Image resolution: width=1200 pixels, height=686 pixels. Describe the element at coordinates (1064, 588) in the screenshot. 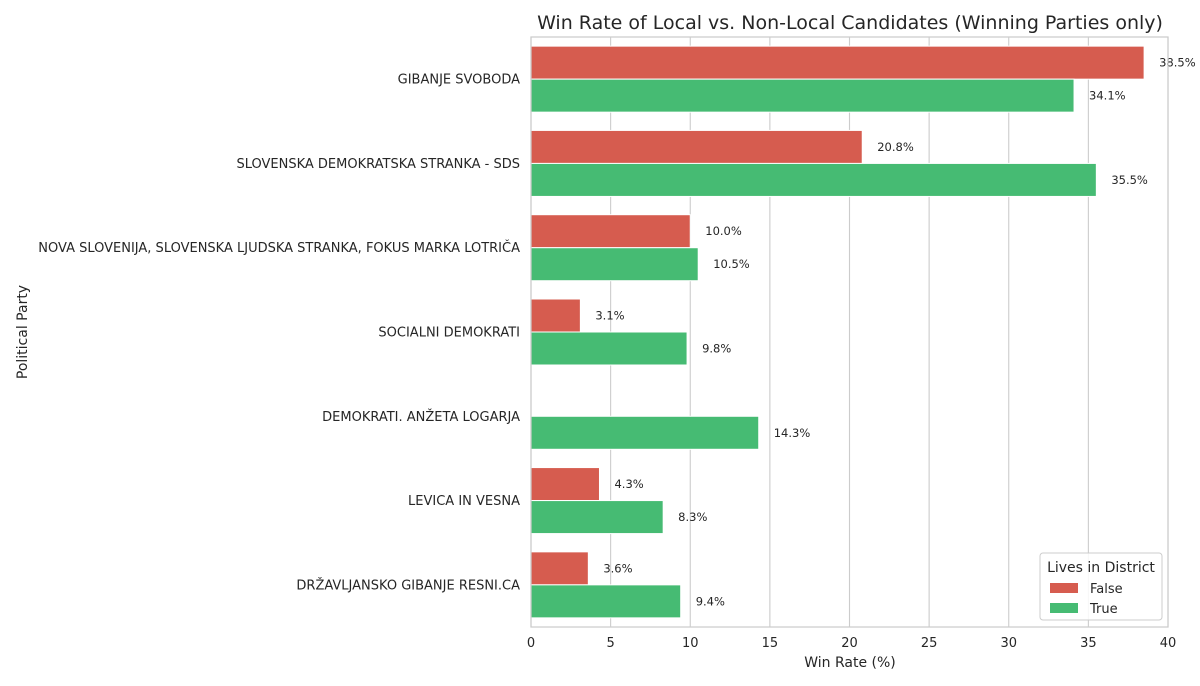

I see `legend-swatch-false` at that location.